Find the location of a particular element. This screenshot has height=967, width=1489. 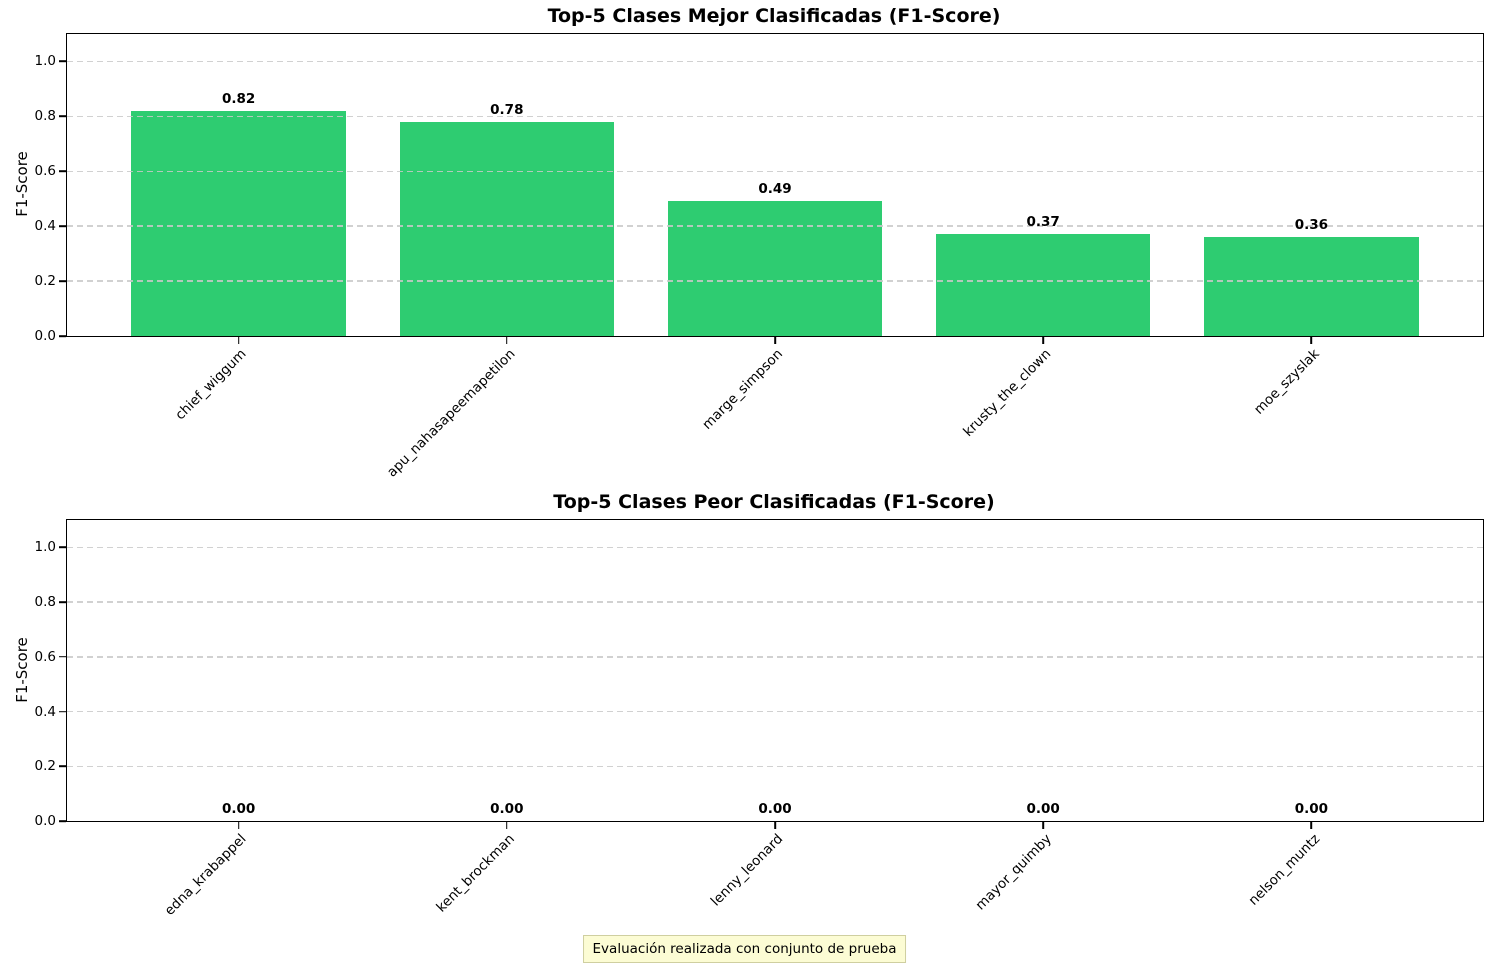

bar-chief_wiggum is located at coordinates (238, 223).